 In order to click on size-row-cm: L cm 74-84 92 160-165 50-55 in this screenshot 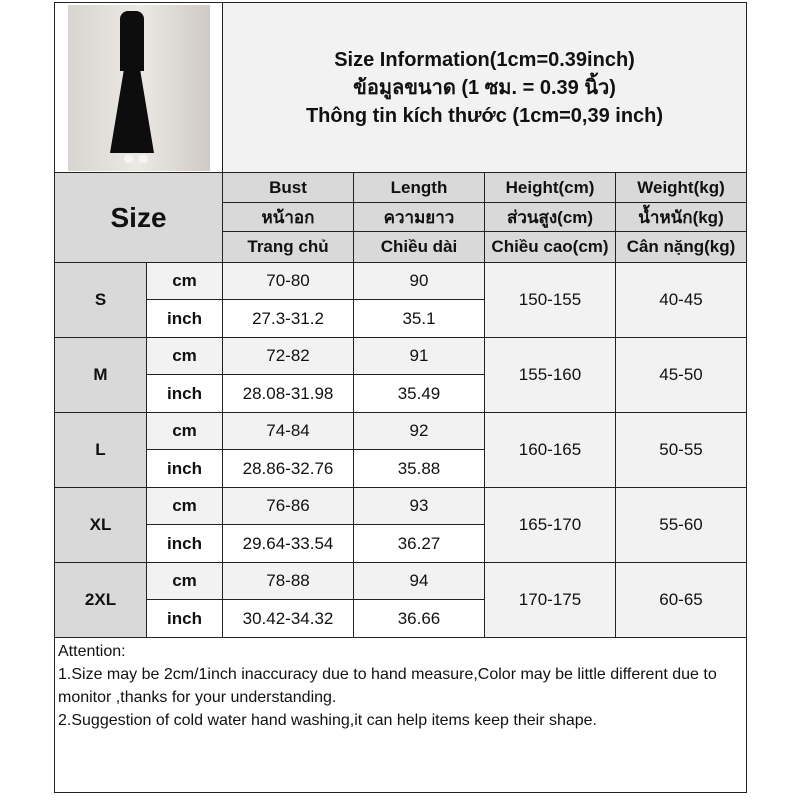, I will do `click(401, 450)`.